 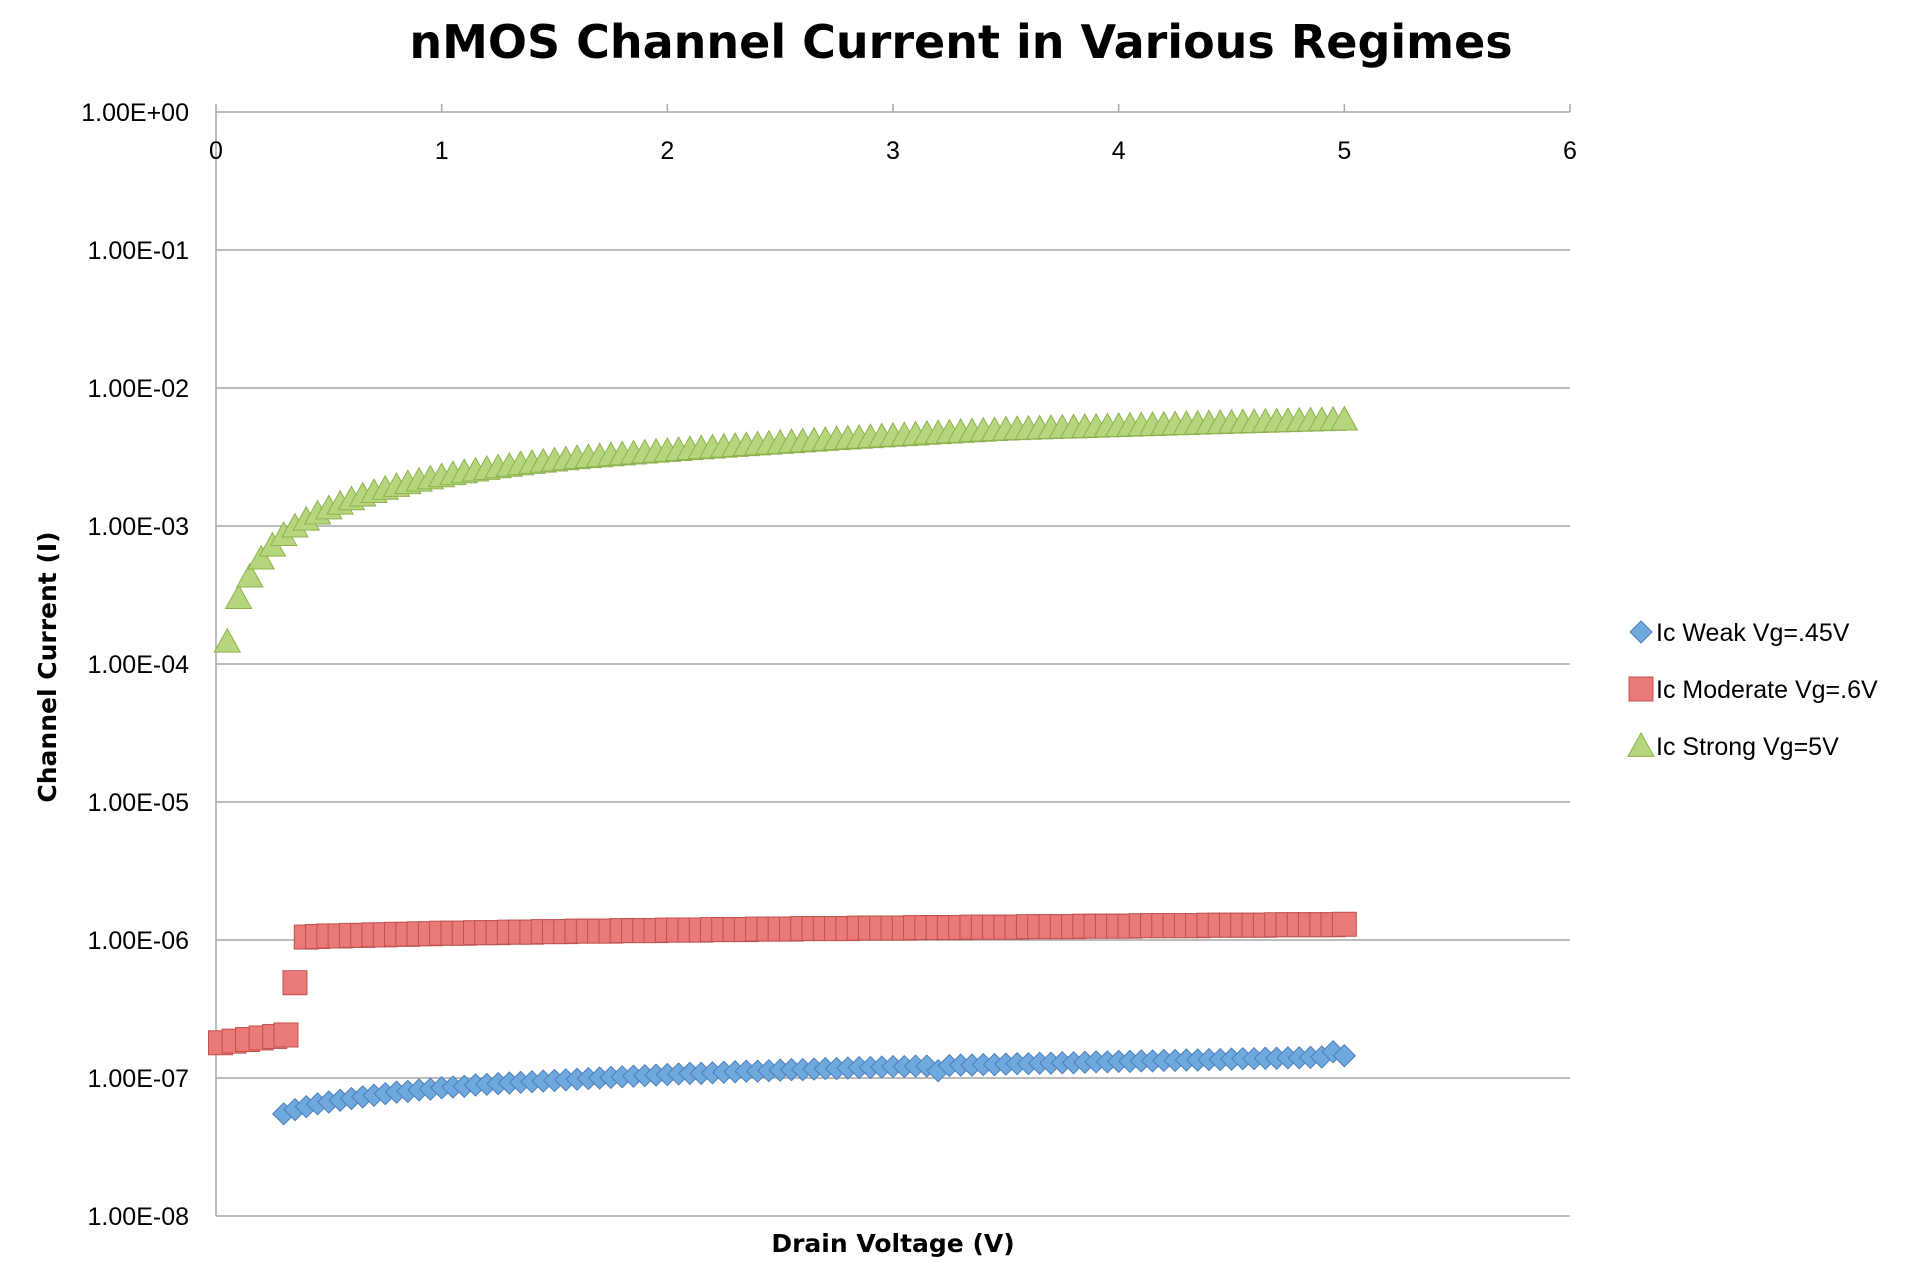 What do you see at coordinates (138, 1217) in the screenshot?
I see `y-tick-label: 1.00E-08` at bounding box center [138, 1217].